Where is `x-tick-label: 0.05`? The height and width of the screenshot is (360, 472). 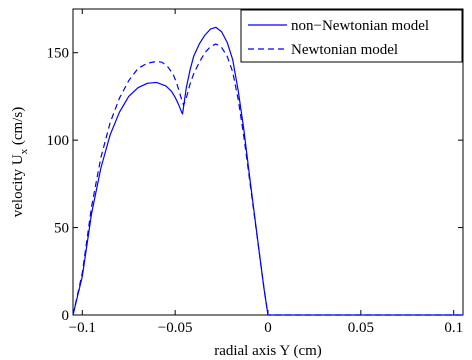
x-tick-label: 0.05 is located at coordinates (361, 328).